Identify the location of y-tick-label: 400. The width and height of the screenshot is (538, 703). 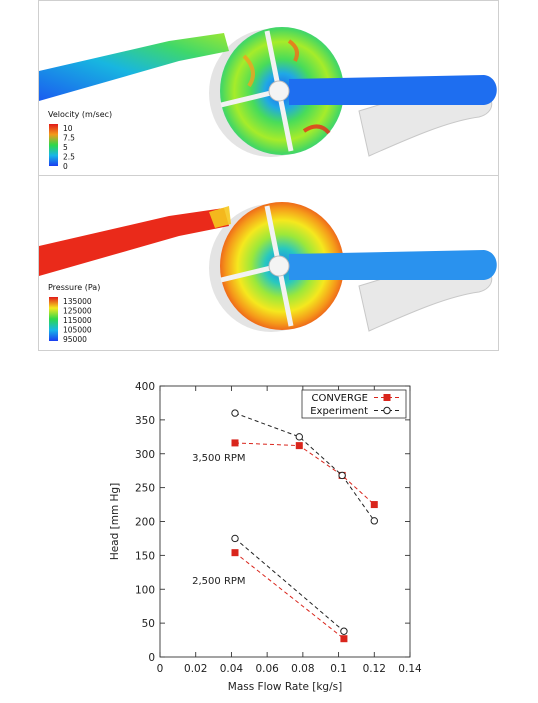
(145, 387).